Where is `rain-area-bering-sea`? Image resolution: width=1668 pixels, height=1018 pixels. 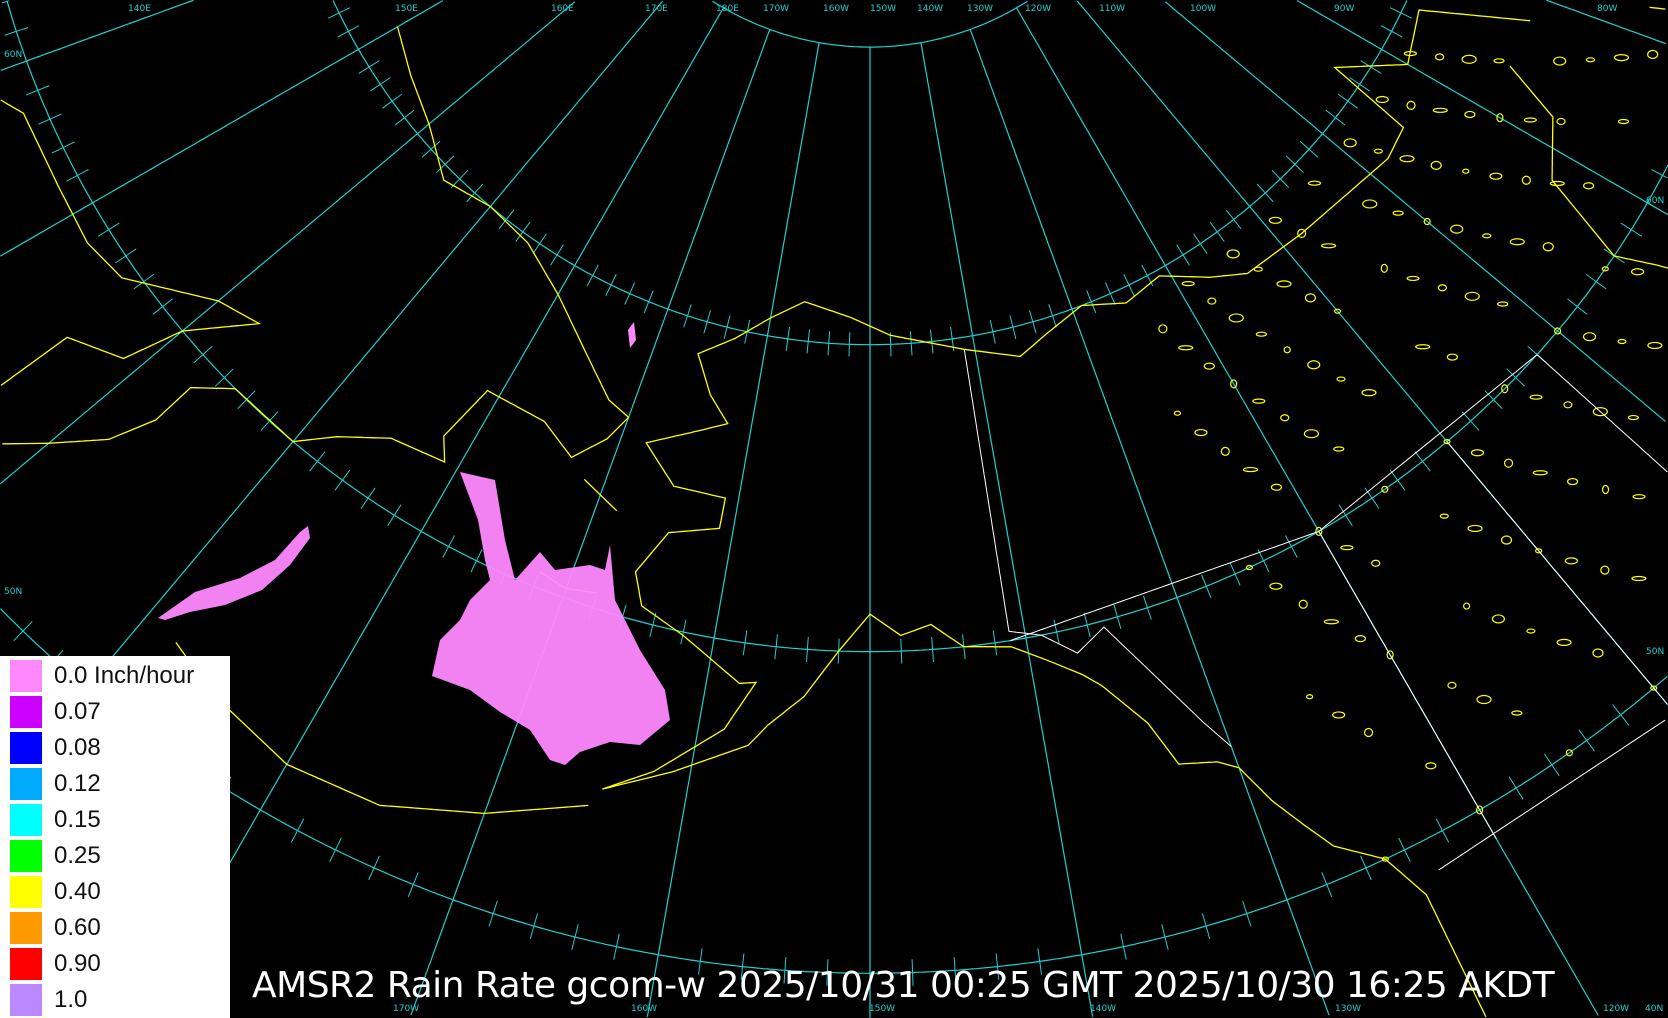 rain-area-bering-sea is located at coordinates (551, 618).